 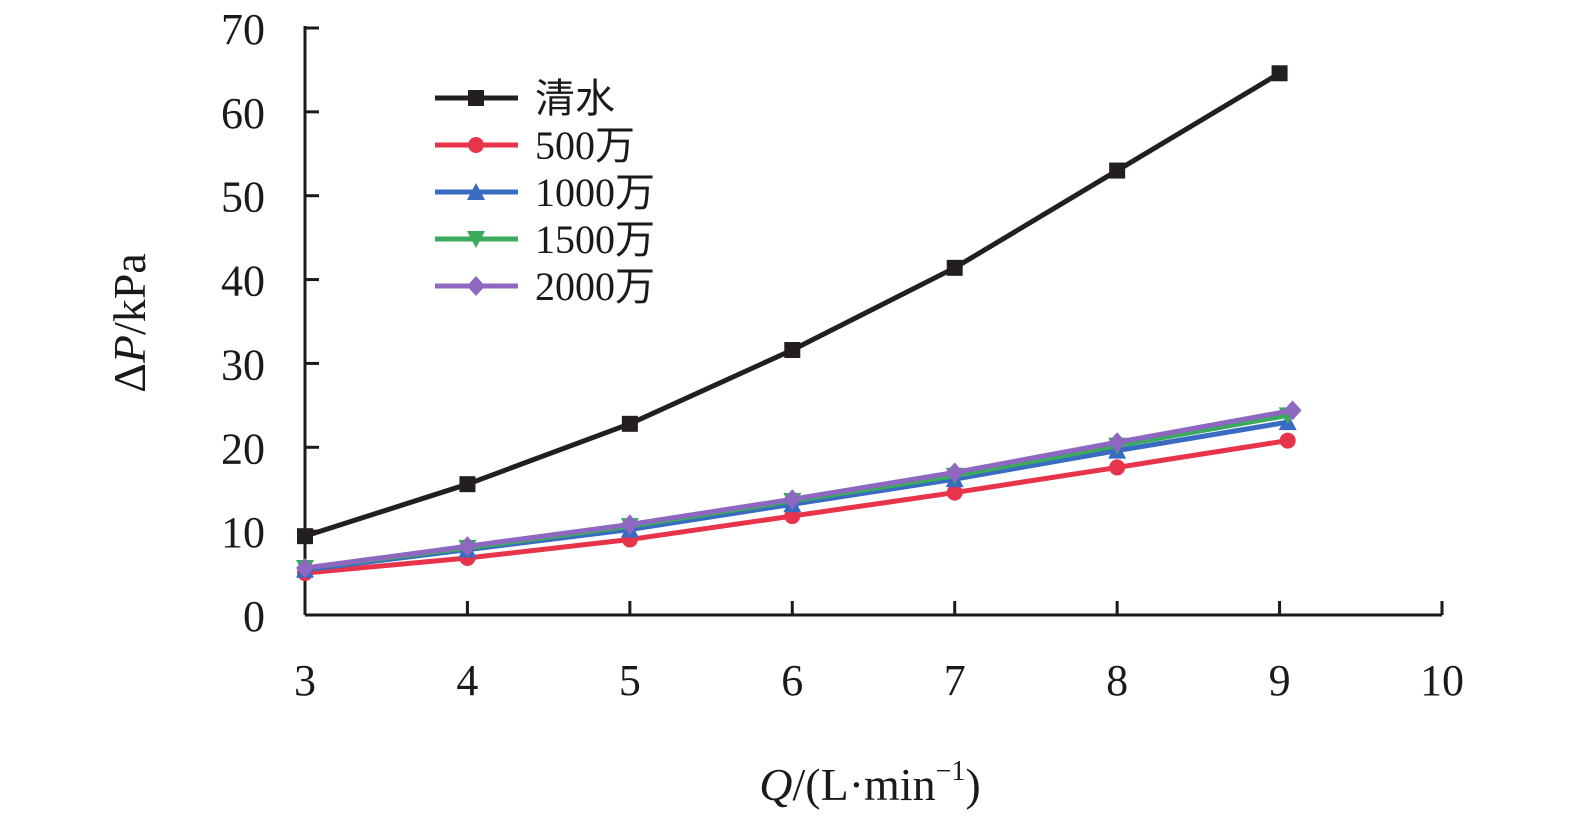 I want to click on legend-label: 2000万, so click(x=595, y=286).